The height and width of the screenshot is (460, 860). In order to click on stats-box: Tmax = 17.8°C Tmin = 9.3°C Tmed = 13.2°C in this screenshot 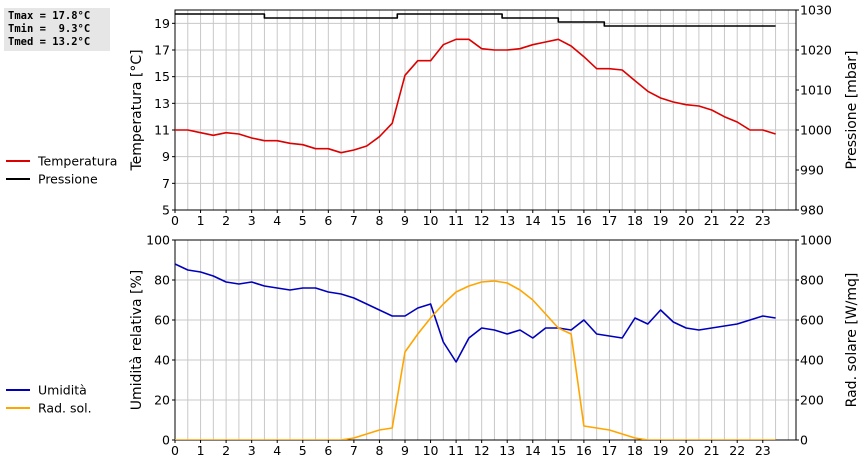, I will do `click(57, 29)`.